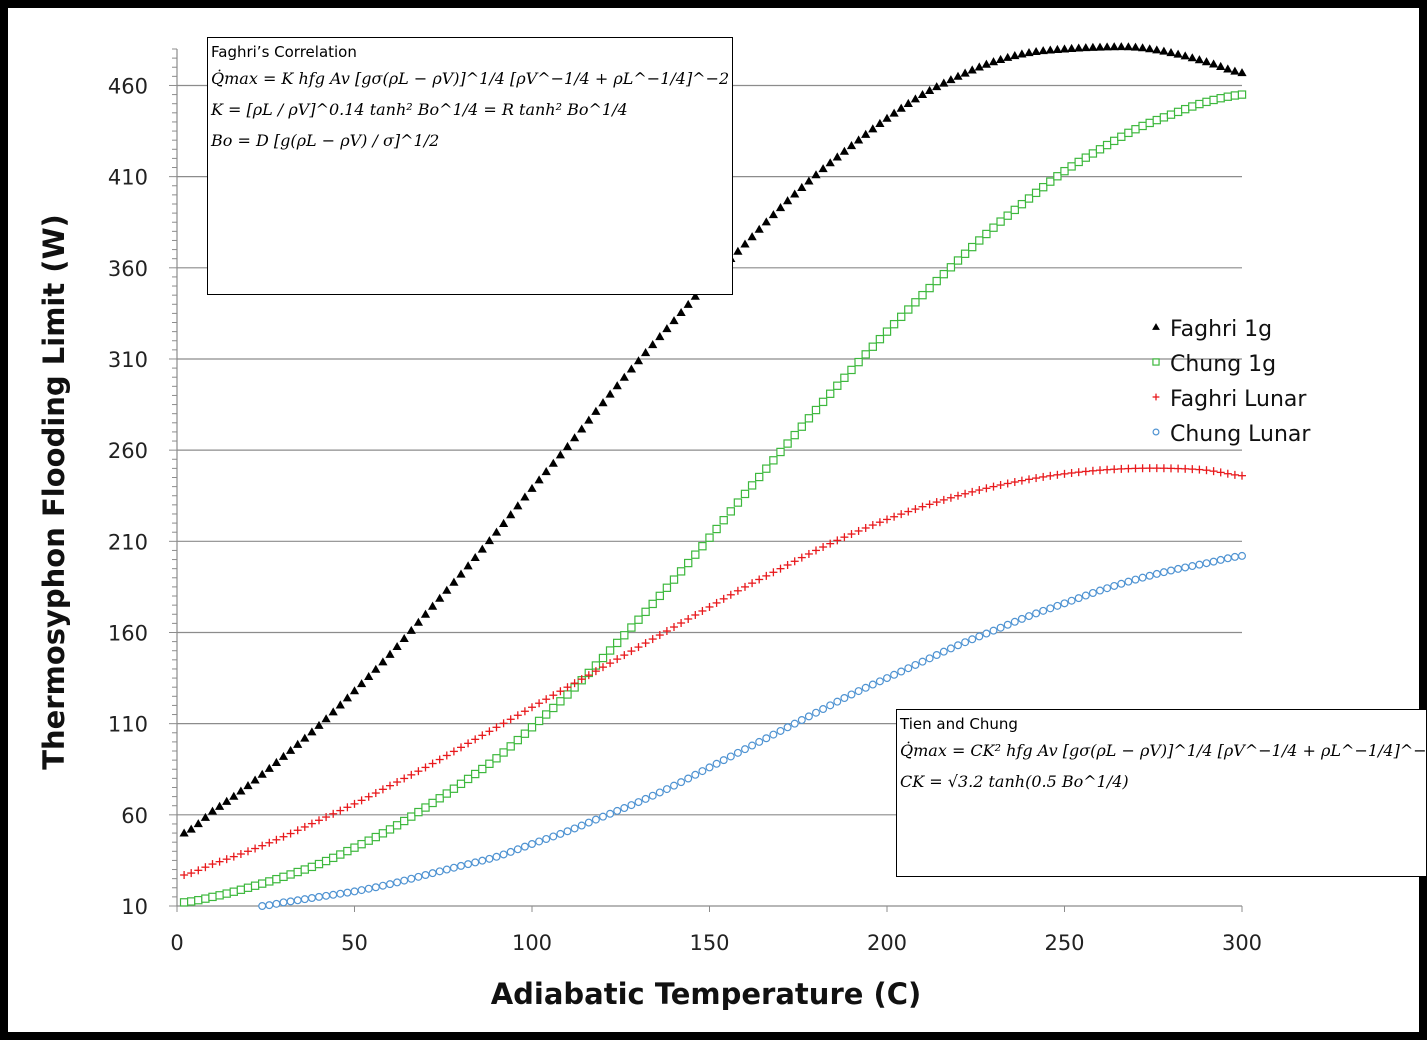  What do you see at coordinates (128, 451) in the screenshot?
I see `y-tick-label-260: 260` at bounding box center [128, 451].